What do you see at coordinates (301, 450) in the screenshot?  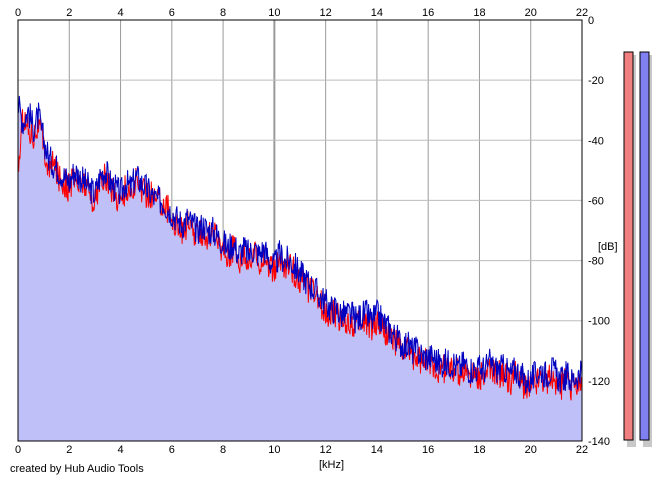 I see `bottom-axis-ticks: 0 2 4 6 8 10 12 14 16 18 20 22` at bounding box center [301, 450].